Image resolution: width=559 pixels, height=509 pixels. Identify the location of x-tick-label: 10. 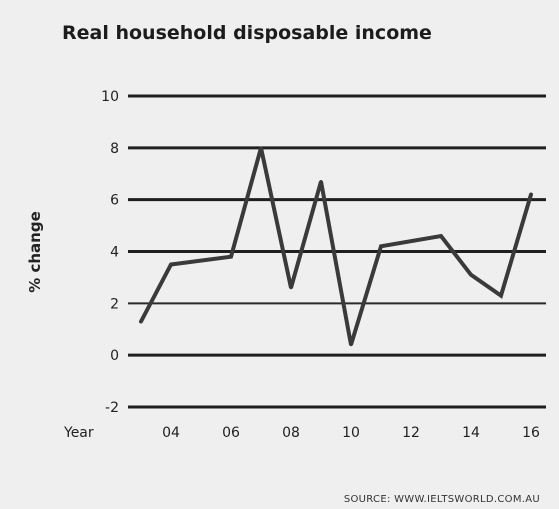
(351, 433).